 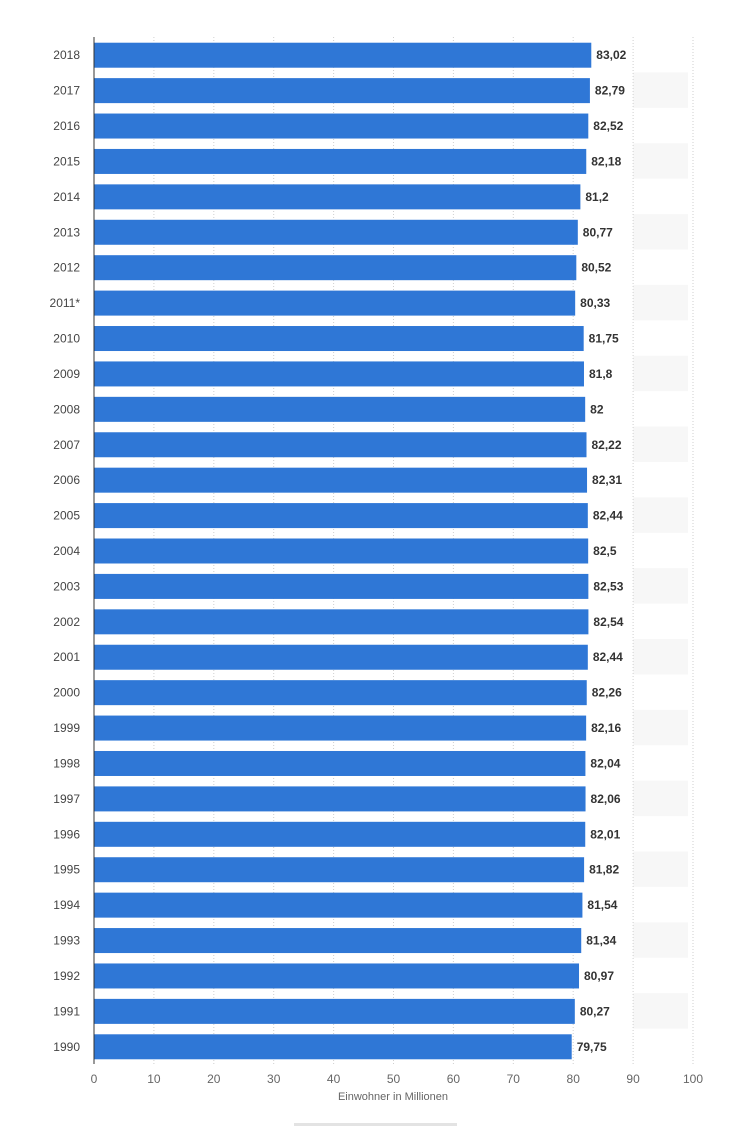 I want to click on category-label: 2007, so click(x=66, y=445).